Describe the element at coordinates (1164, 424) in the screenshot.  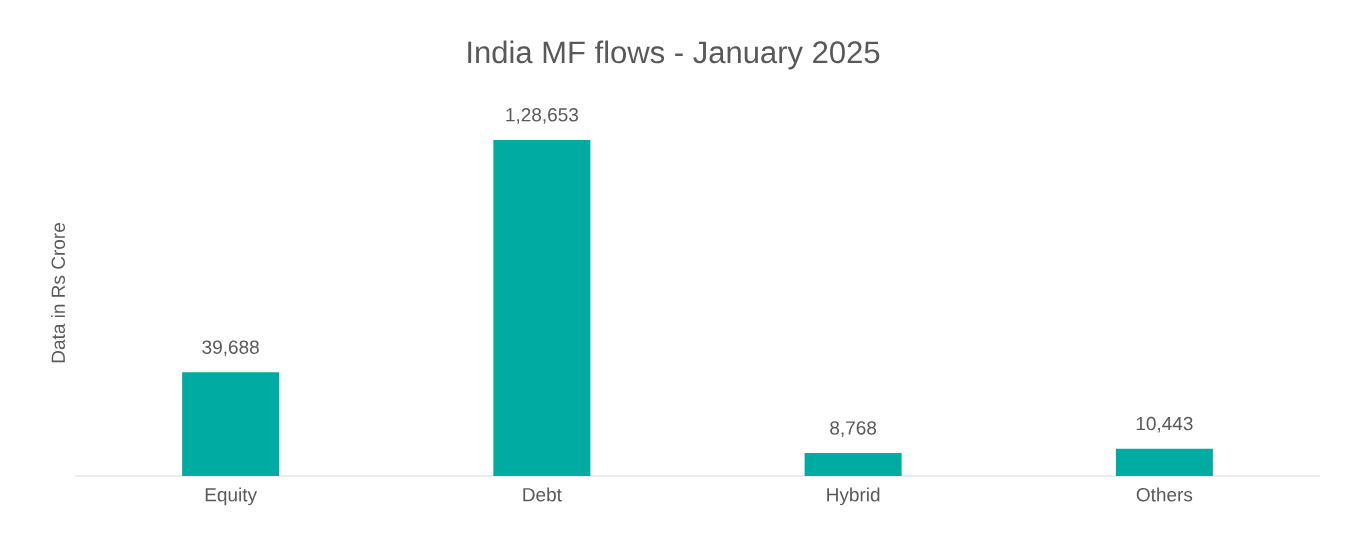
I see `data-label: 10,443` at that location.